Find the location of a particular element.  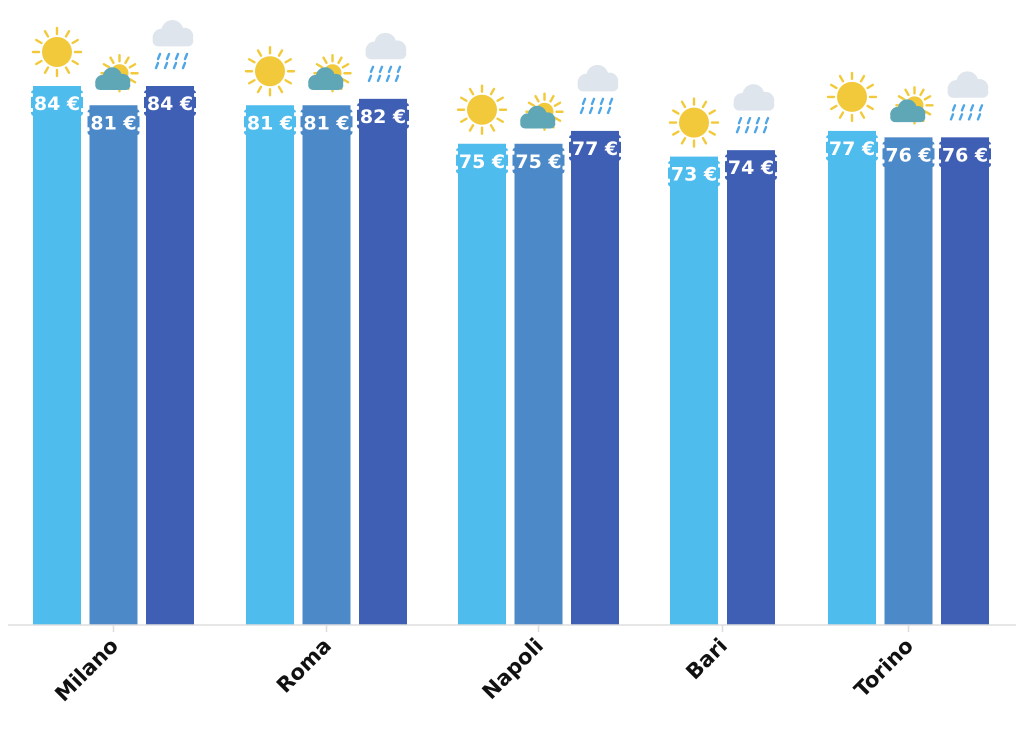

category-label-bari: Bari is located at coordinates (706, 659).